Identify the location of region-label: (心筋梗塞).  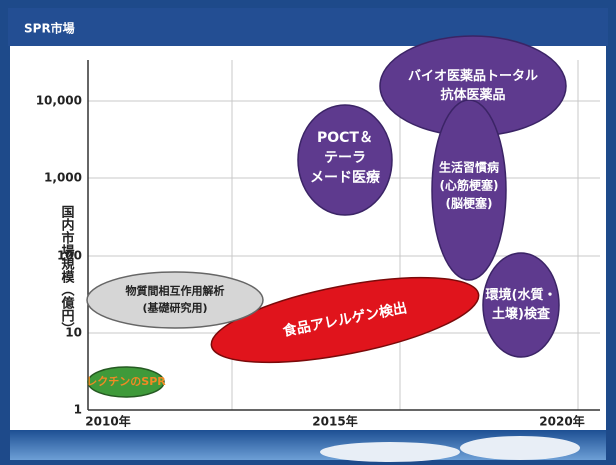
(469, 185).